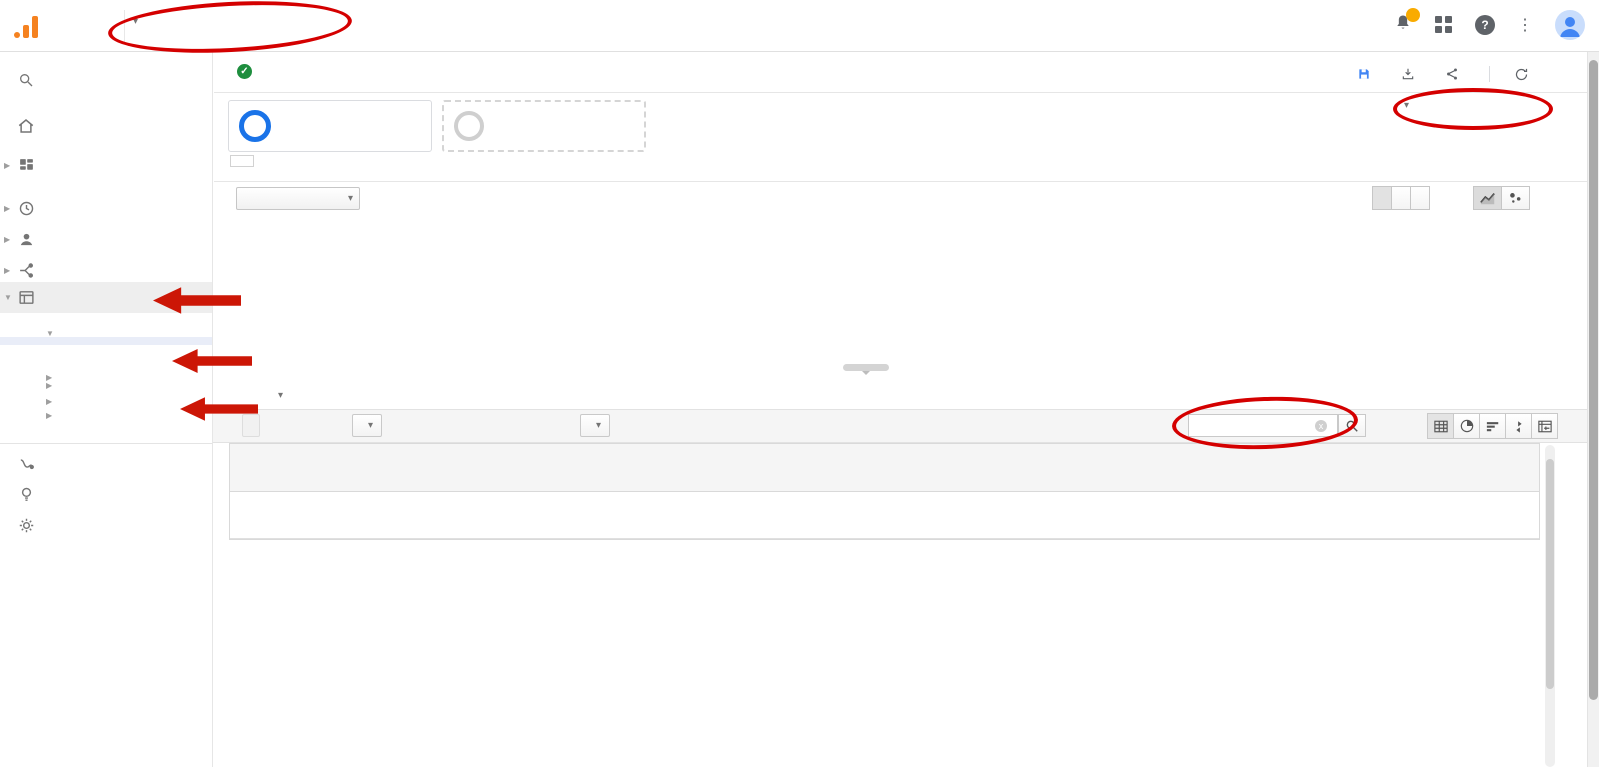 This screenshot has height=767, width=1599. Describe the element at coordinates (1485, 25) in the screenshot. I see `help-icon: ?` at that location.